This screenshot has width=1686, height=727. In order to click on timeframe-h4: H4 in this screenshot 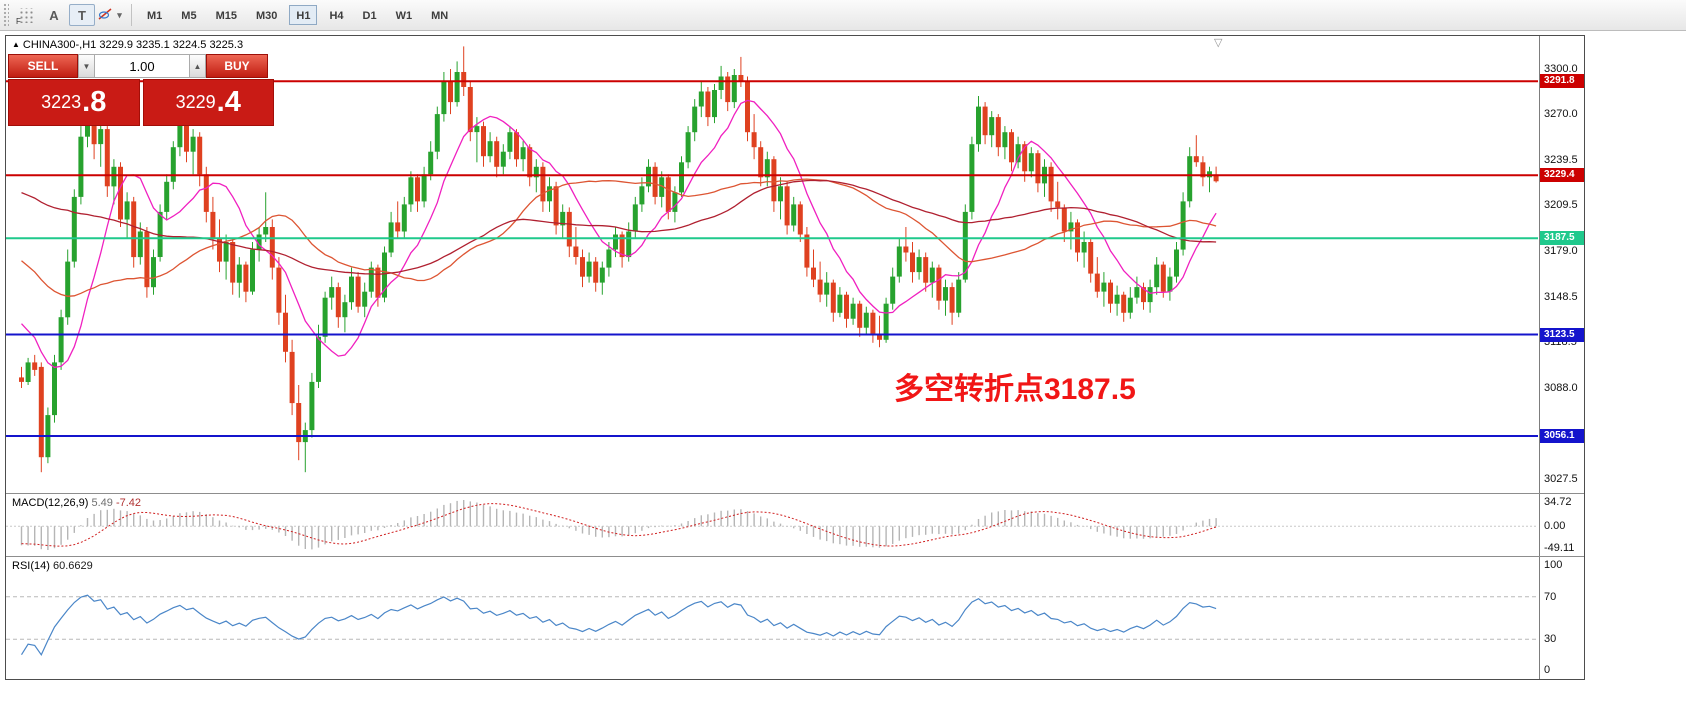, I will do `click(336, 16)`.